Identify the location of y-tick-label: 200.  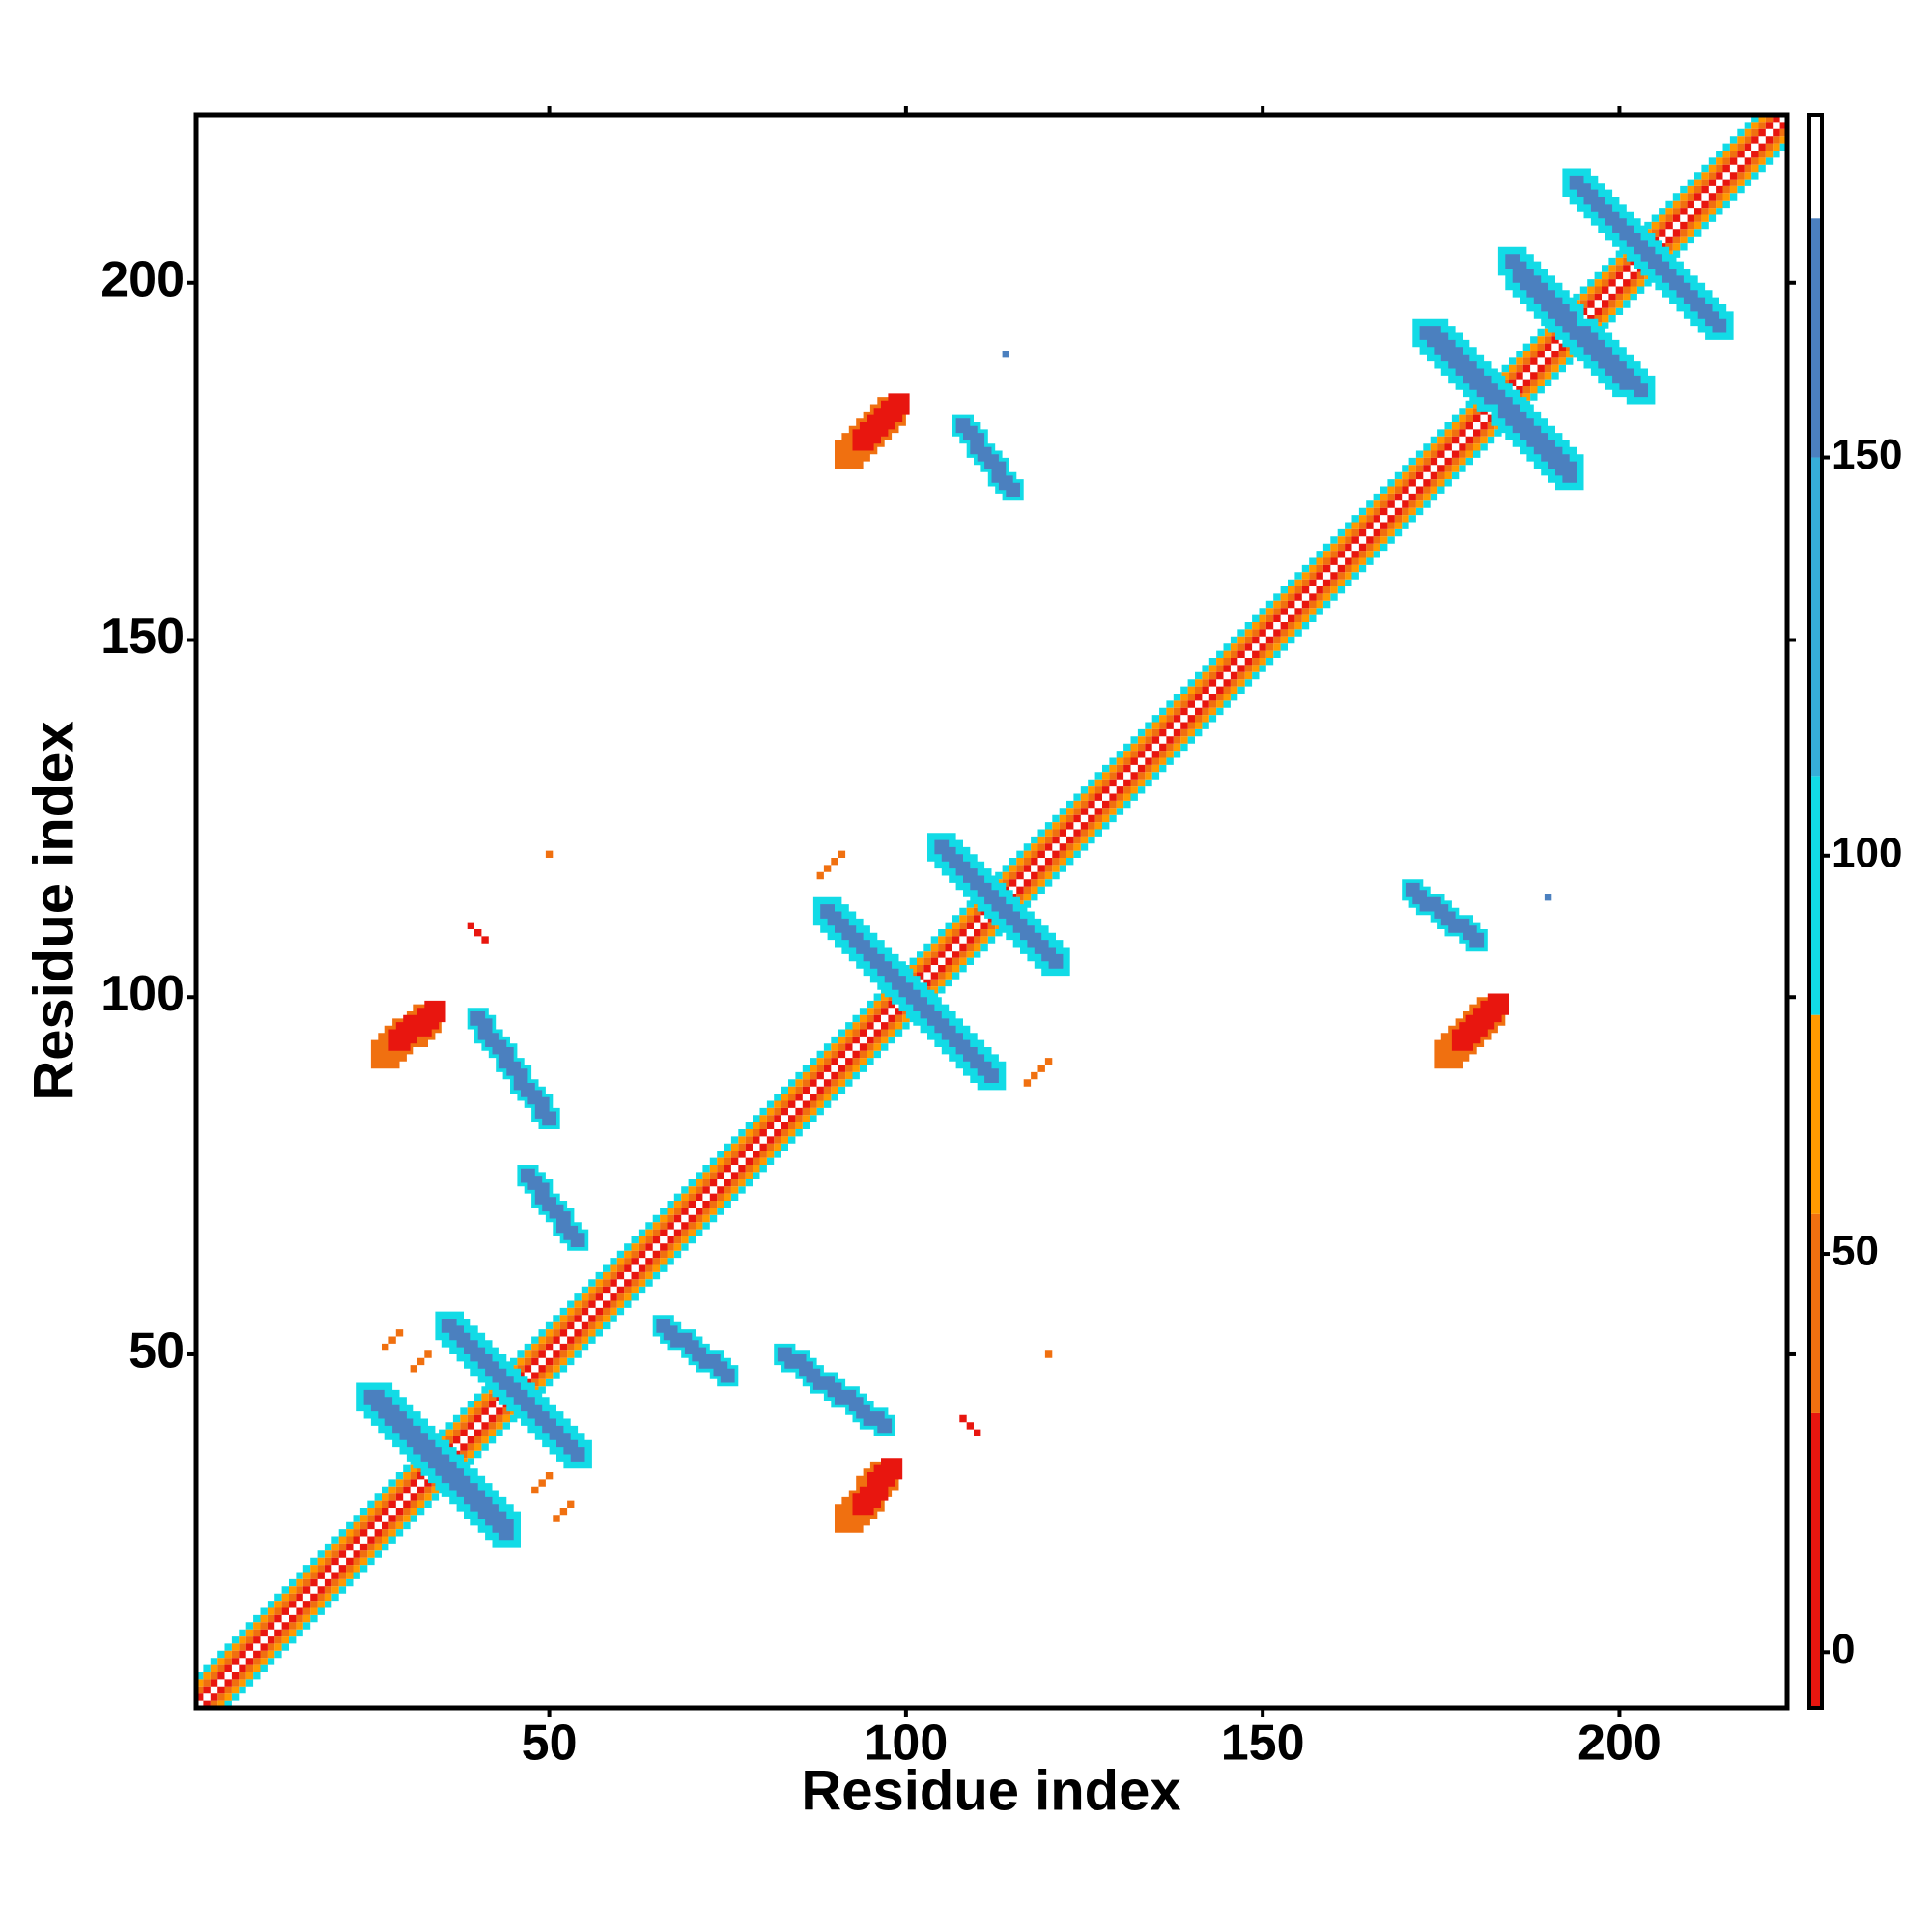
(142, 280).